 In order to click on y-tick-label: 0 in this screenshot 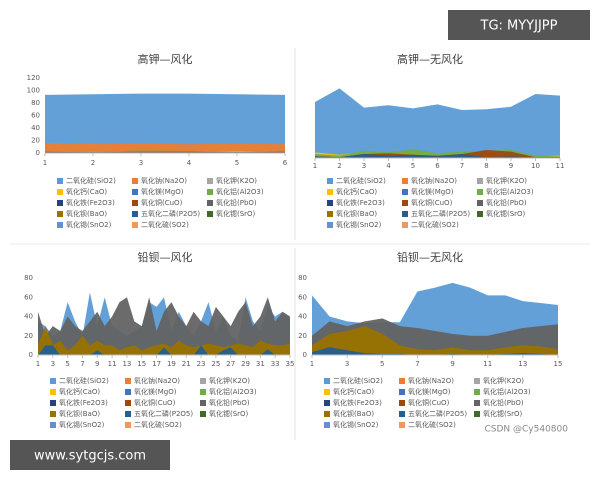, I will do `click(305, 355)`.